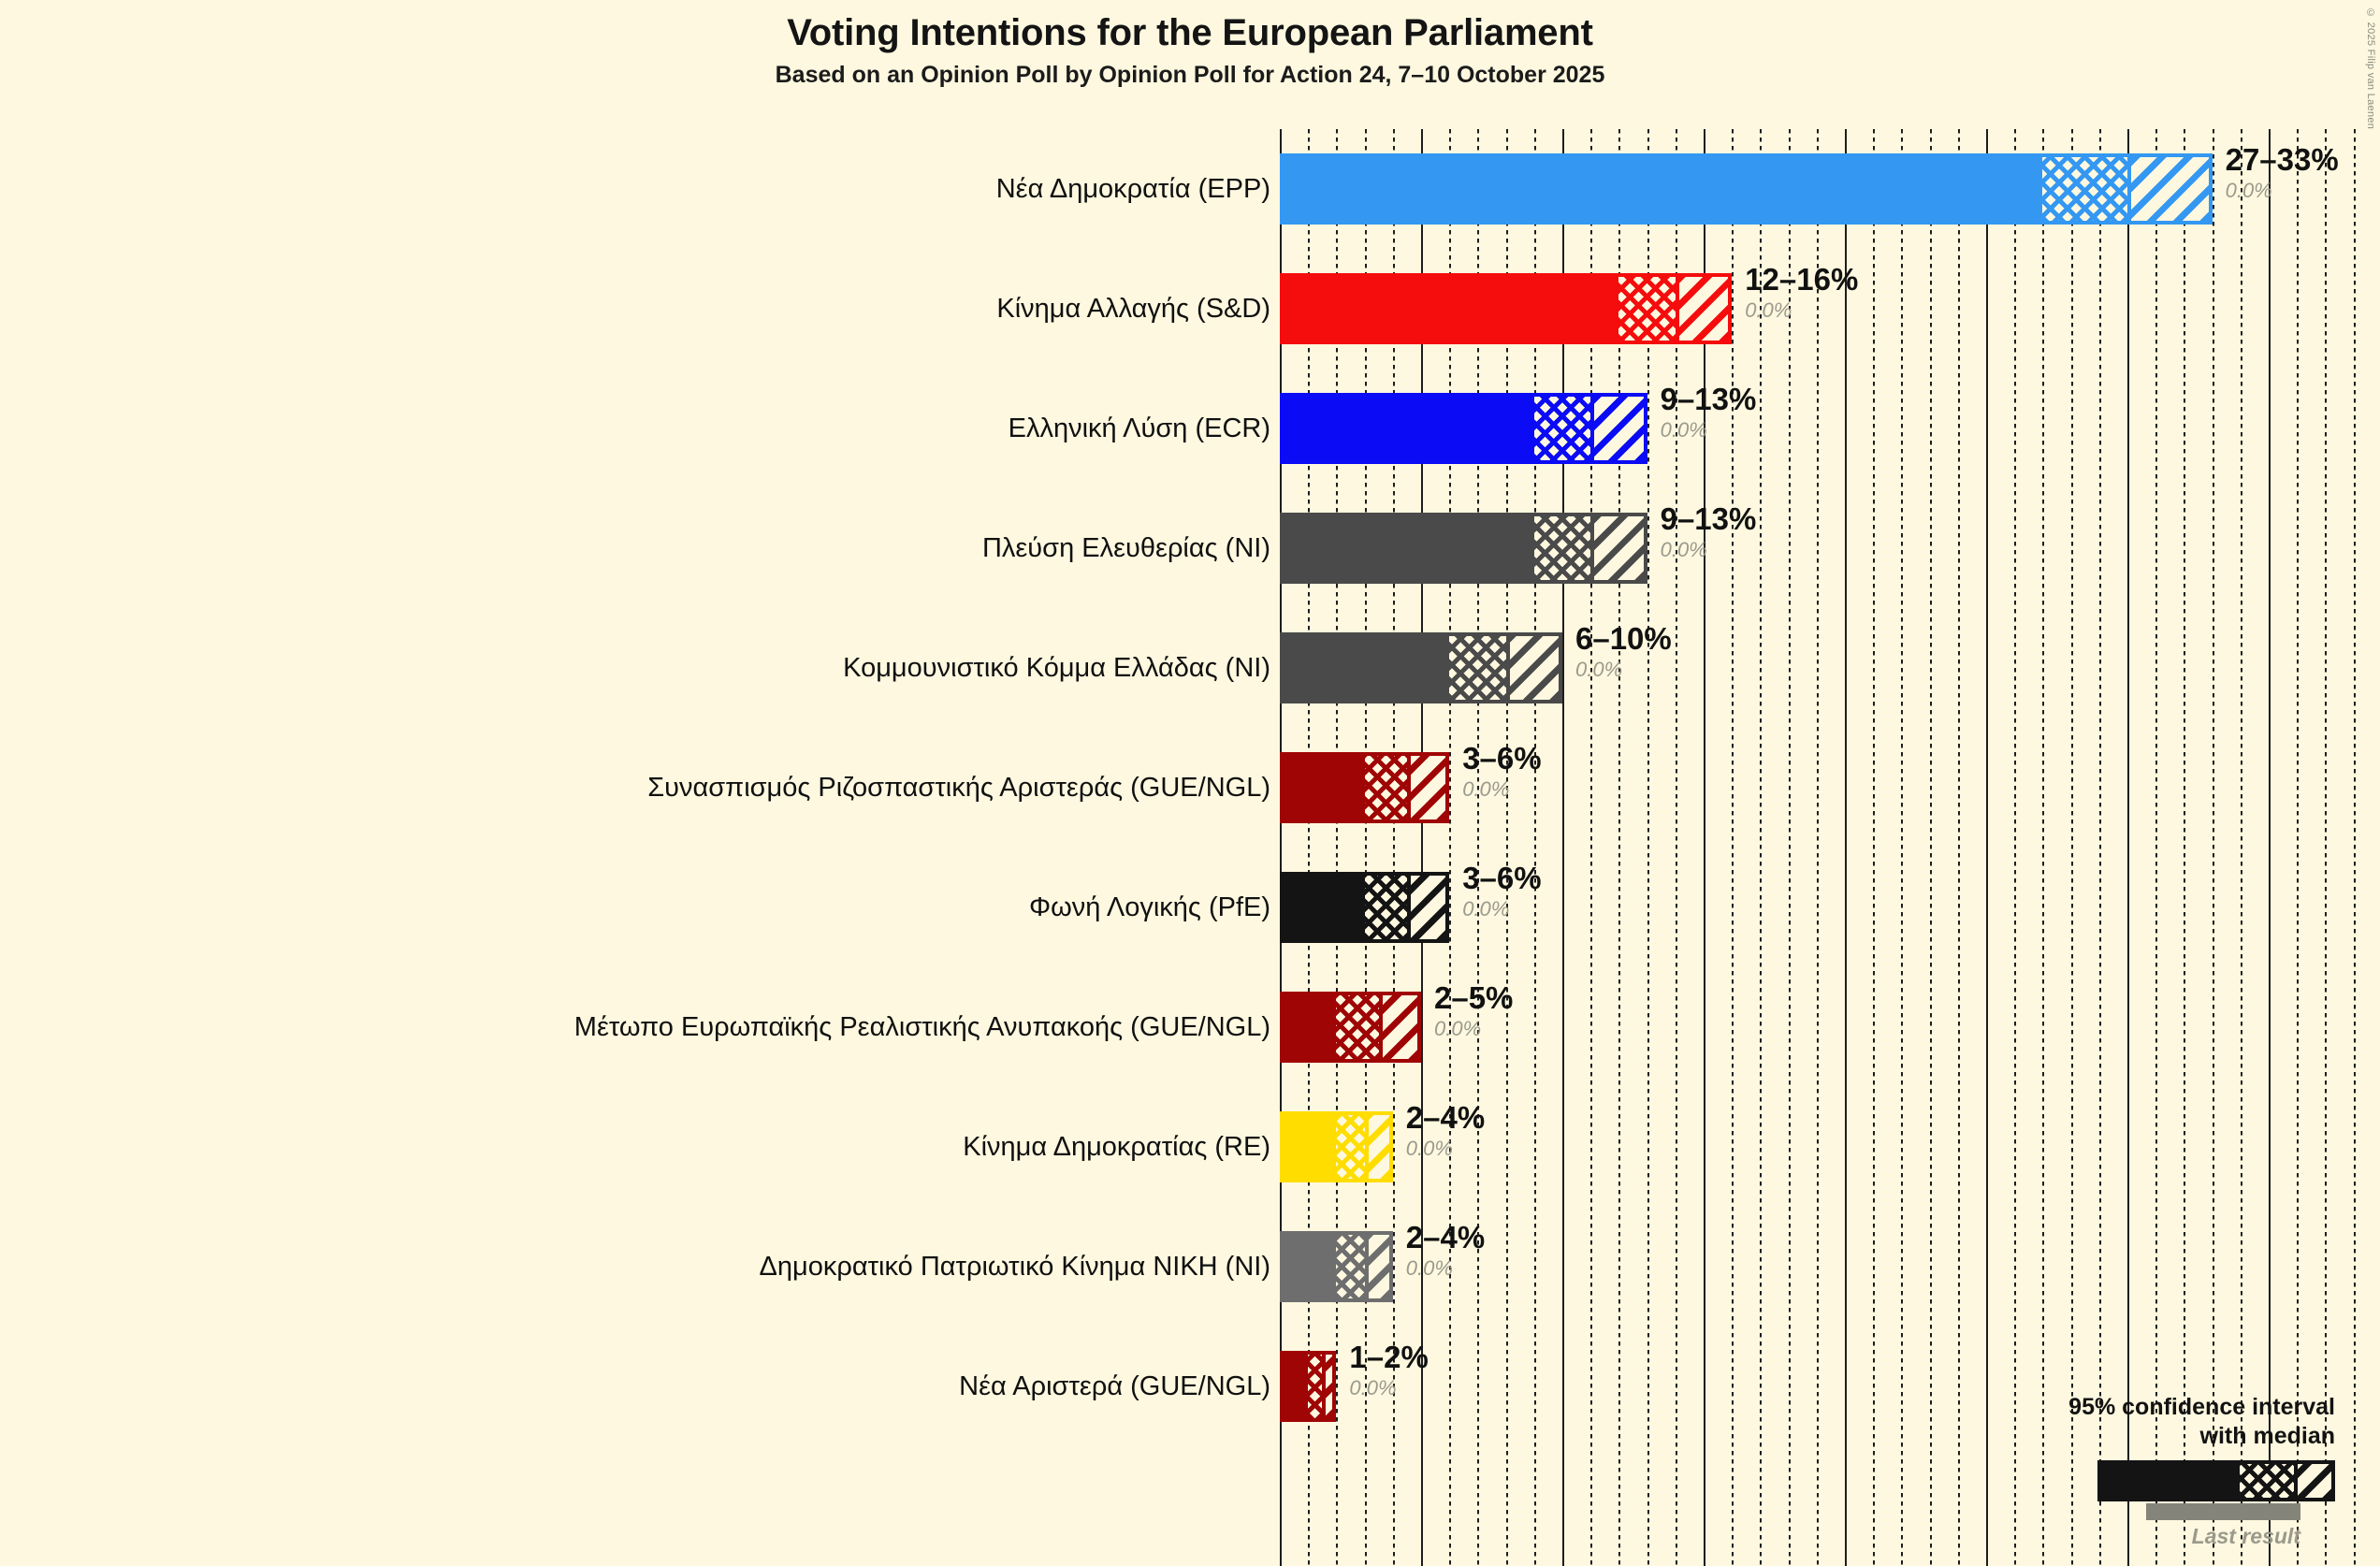 The height and width of the screenshot is (1566, 2380). Describe the element at coordinates (1474, 997) in the screenshot. I see `value-range: 2–5%` at that location.